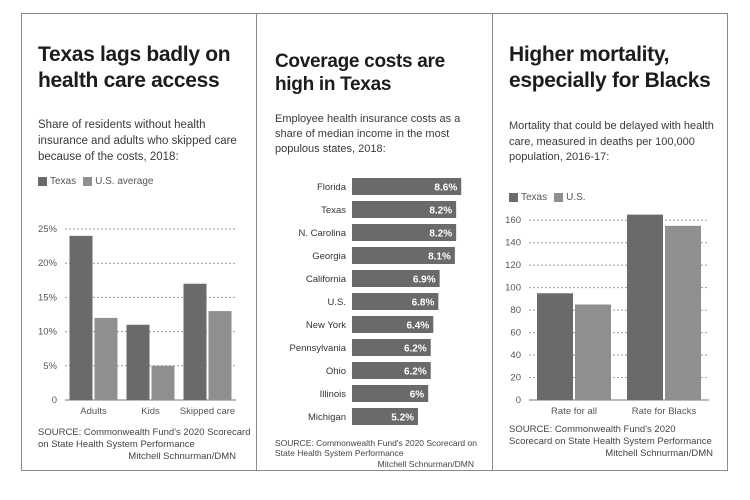  I want to click on cost-value-label: 6.8%, so click(423, 303).